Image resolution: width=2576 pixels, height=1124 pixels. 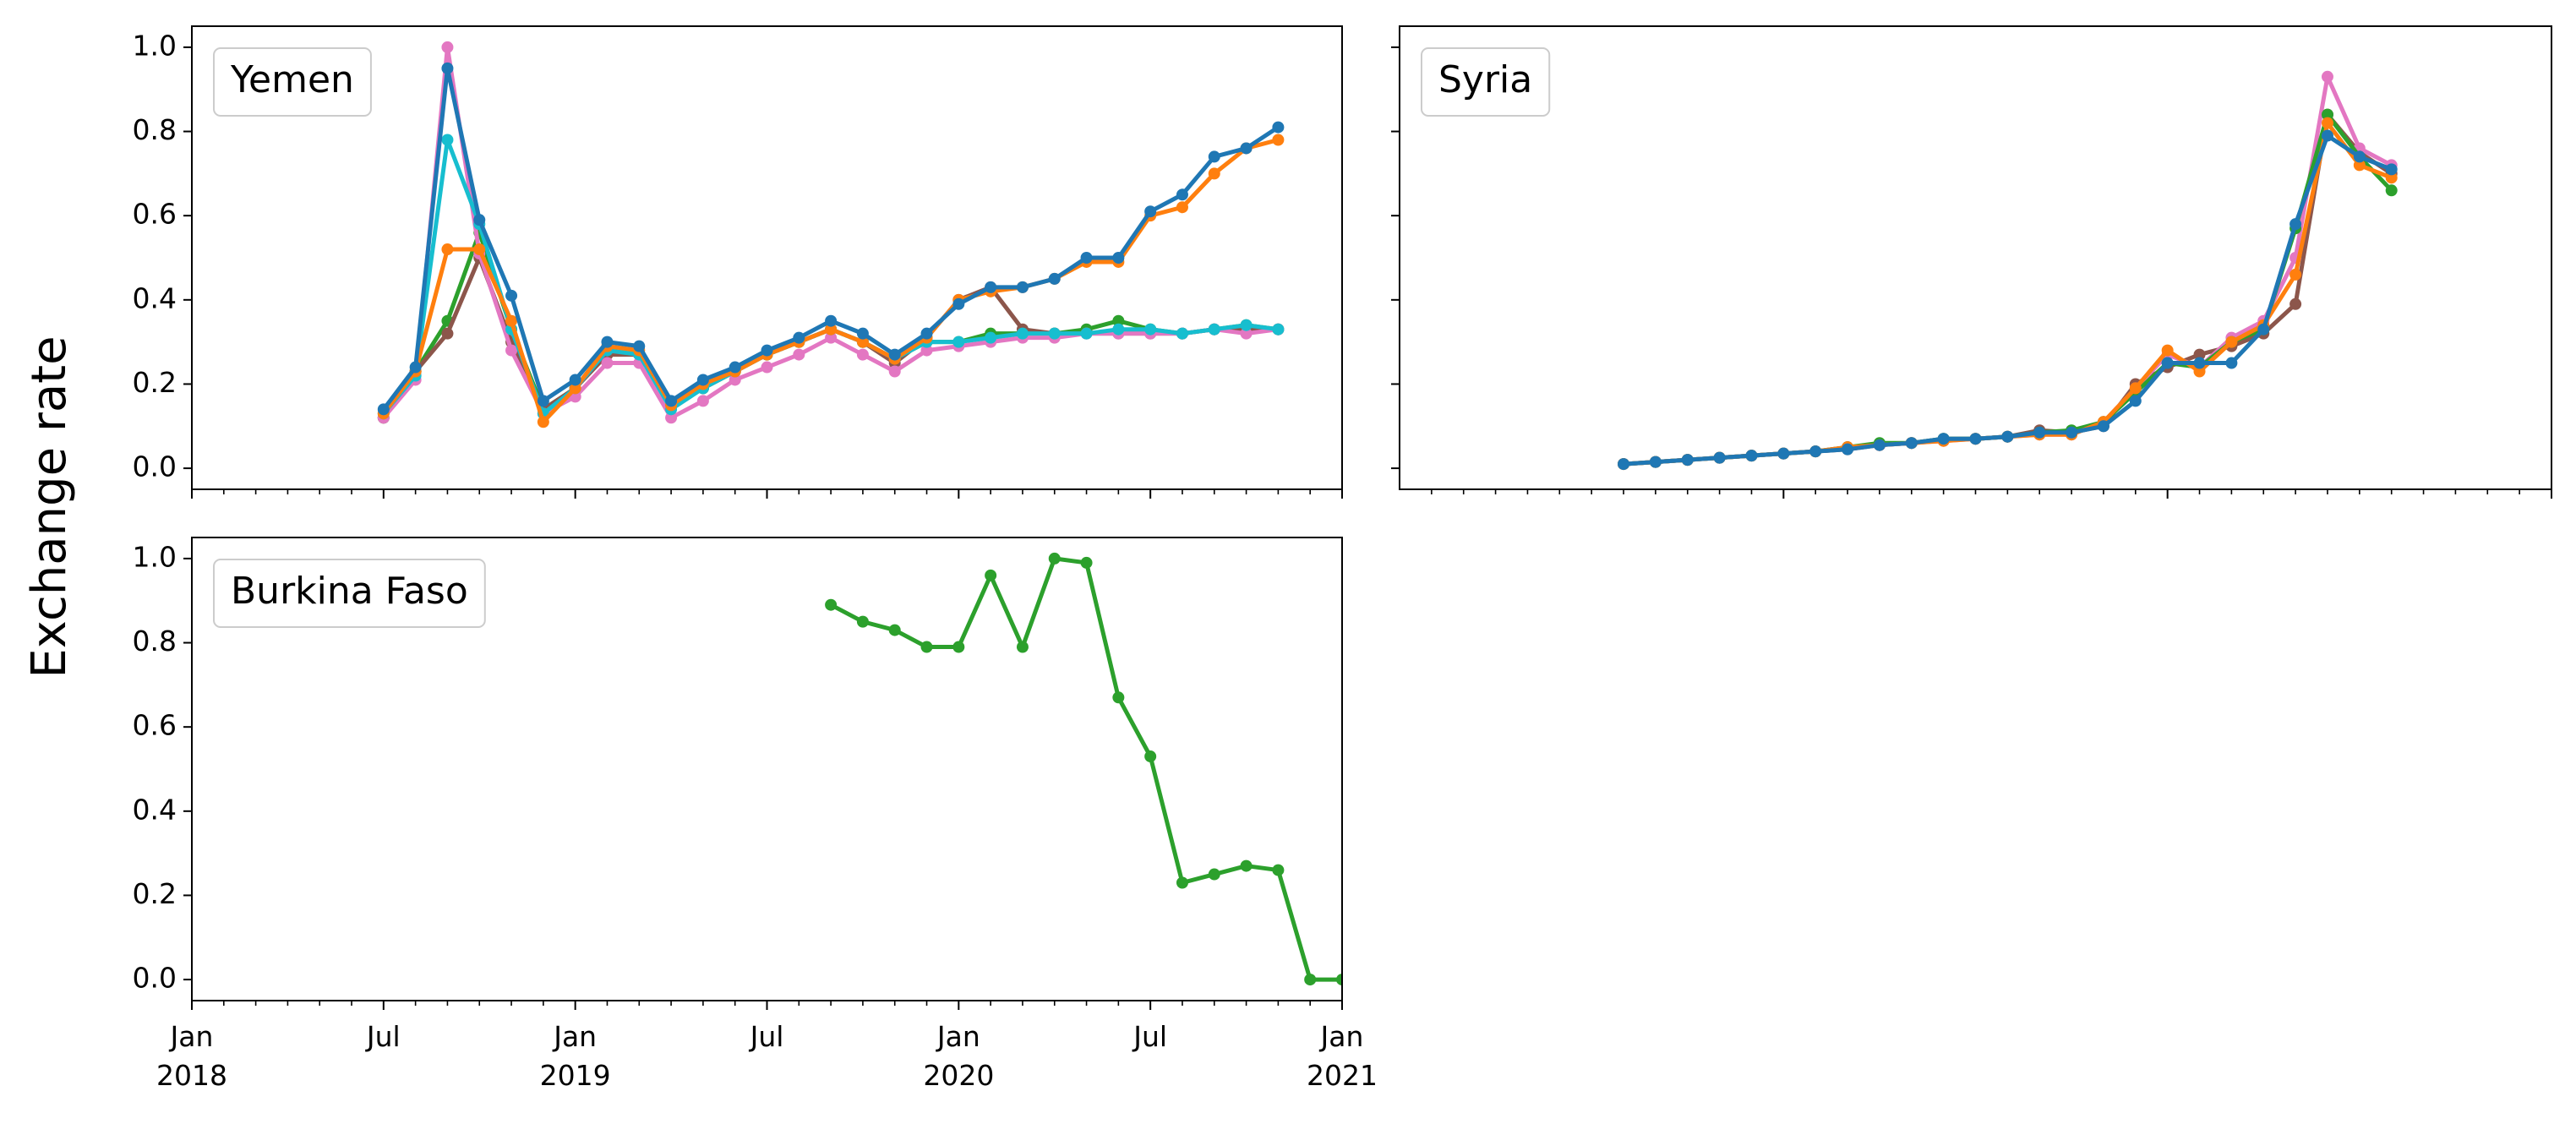 What do you see at coordinates (191, 1056) in the screenshot?
I see `x-tick-label: Jan 2018` at bounding box center [191, 1056].